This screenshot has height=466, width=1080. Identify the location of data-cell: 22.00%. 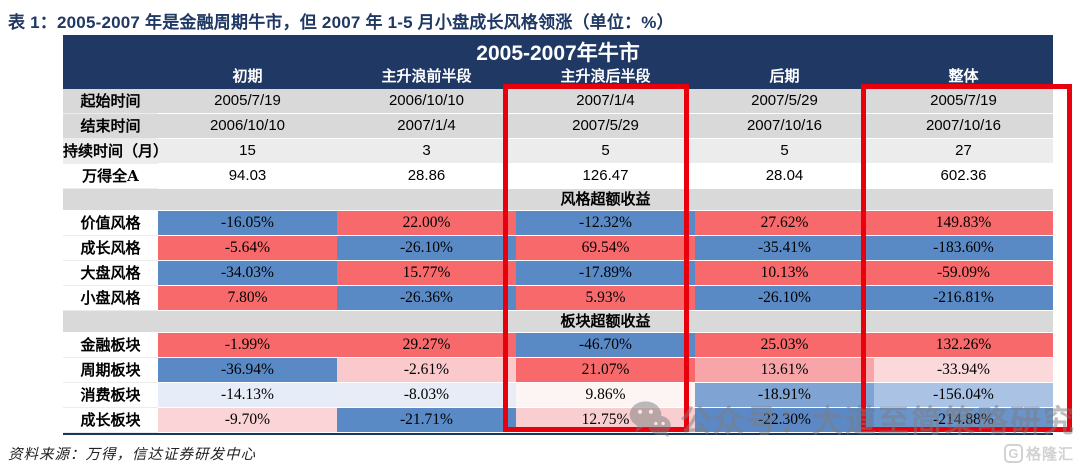
(426, 223).